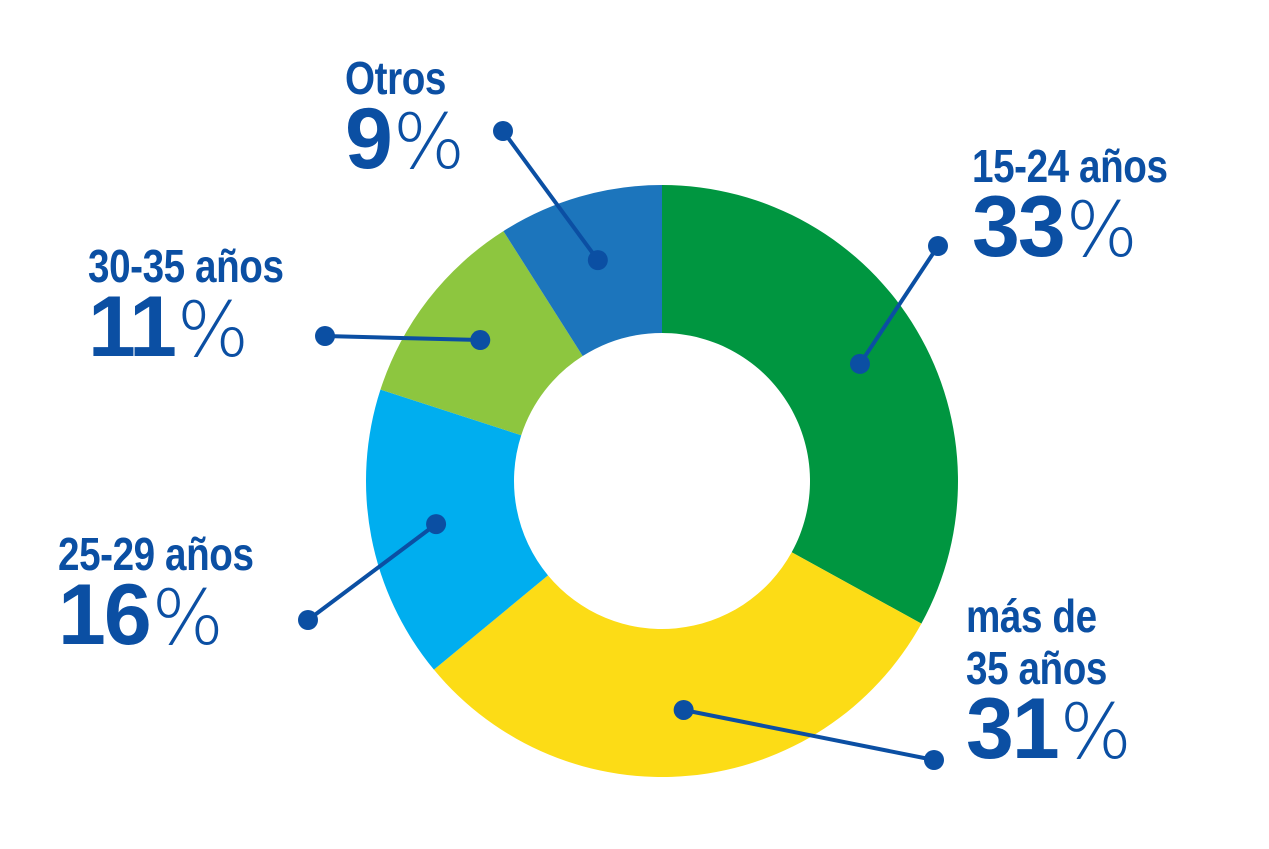 The width and height of the screenshot is (1269, 849). I want to click on percent-sign-25-29: %, so click(187, 617).